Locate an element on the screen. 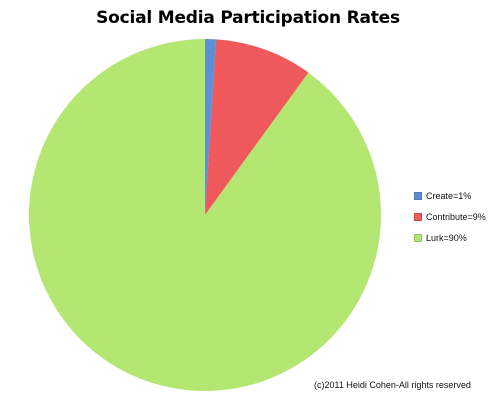 The height and width of the screenshot is (404, 496). pie-slice-create is located at coordinates (211, 127).